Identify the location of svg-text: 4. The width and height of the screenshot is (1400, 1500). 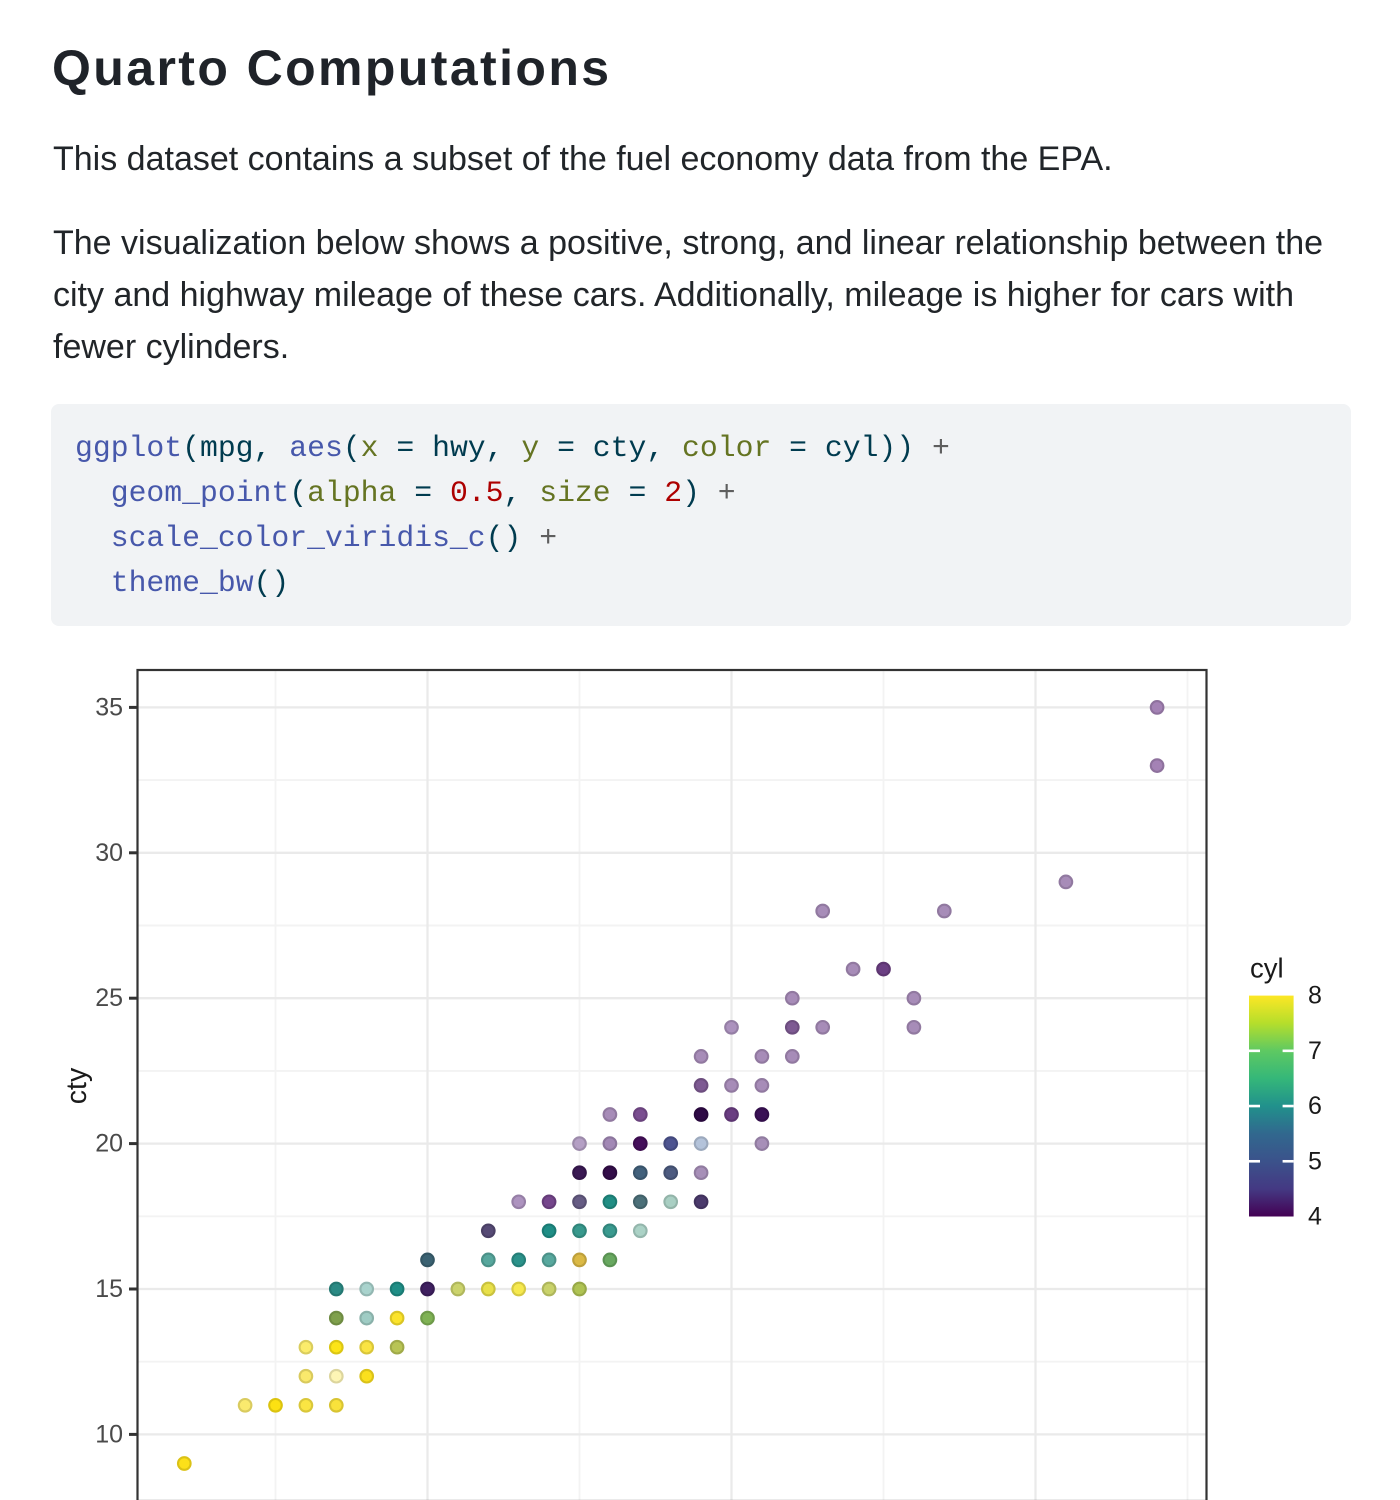
(1315, 1217).